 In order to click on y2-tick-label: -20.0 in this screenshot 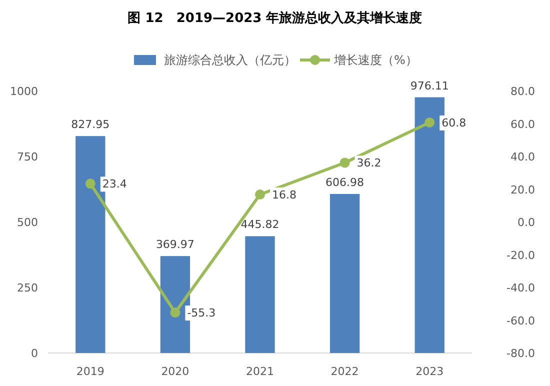, I will do `click(520, 255)`.